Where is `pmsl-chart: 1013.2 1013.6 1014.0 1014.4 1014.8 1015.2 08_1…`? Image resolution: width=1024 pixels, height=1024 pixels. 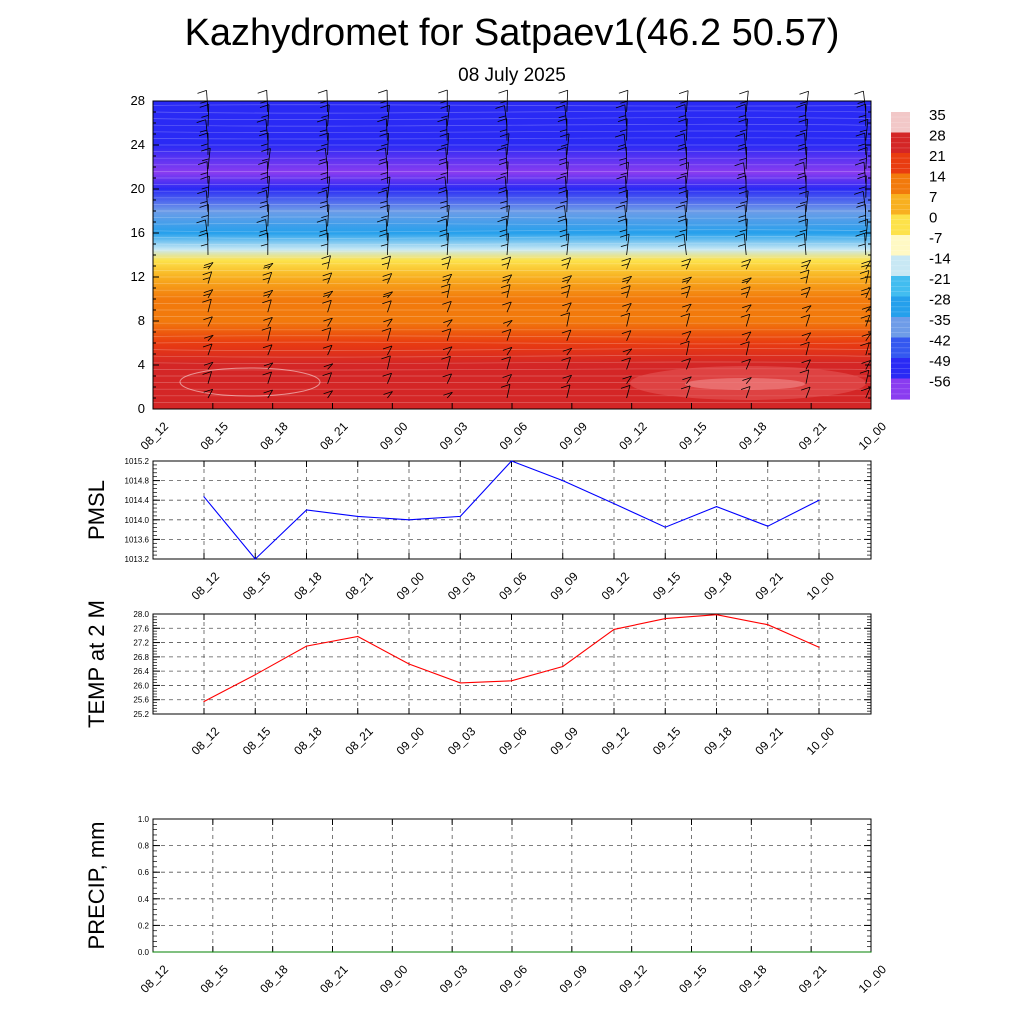 pmsl-chart: 1013.2 1013.6 1014.0 1014.4 1014.8 1015.2 08_1… is located at coordinates (478, 530).